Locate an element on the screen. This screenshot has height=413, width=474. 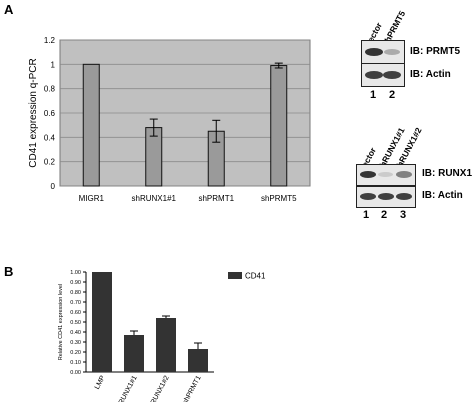
y-tick-label: 0.8 is located at coordinates (50, 89).